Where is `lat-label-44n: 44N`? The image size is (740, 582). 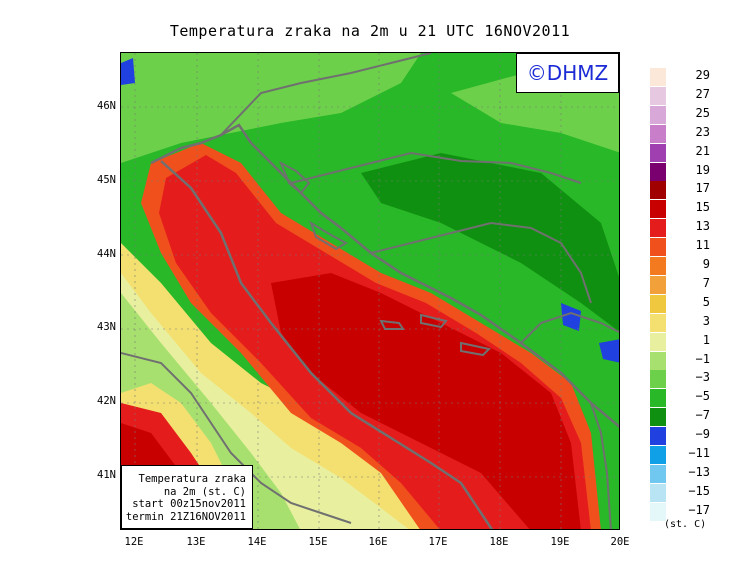 lat-label-44n: 44N is located at coordinates (106, 254).